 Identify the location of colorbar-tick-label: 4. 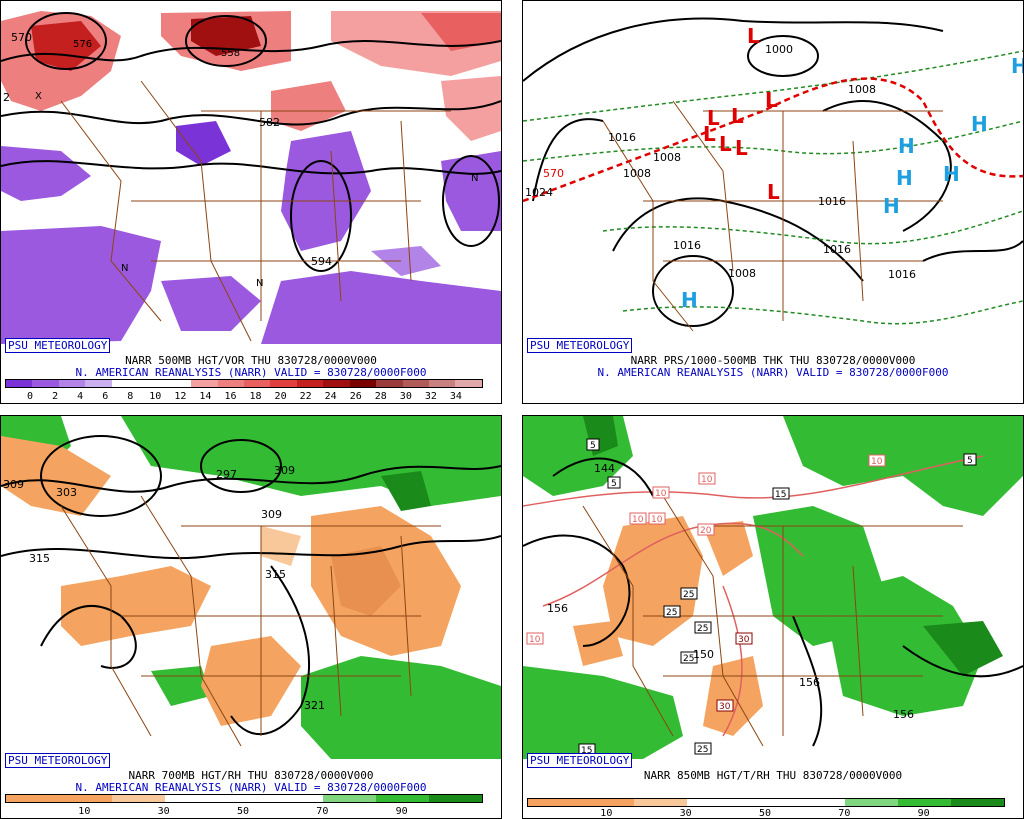
(80, 396).